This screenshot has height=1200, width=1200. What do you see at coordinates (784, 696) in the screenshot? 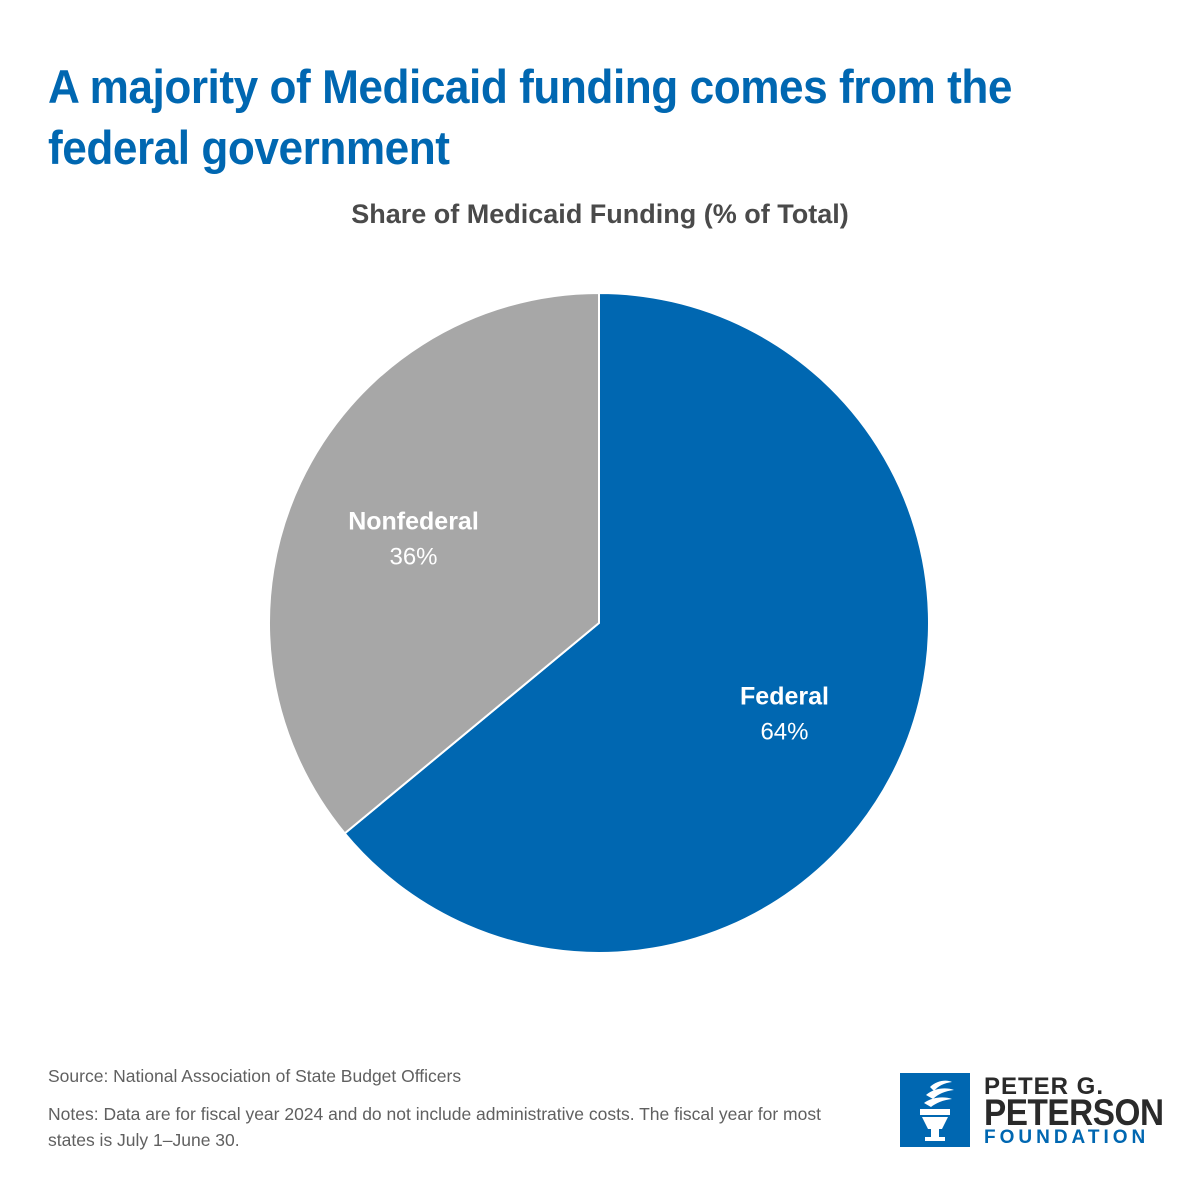
I see `slice-label-federal: Federal` at bounding box center [784, 696].